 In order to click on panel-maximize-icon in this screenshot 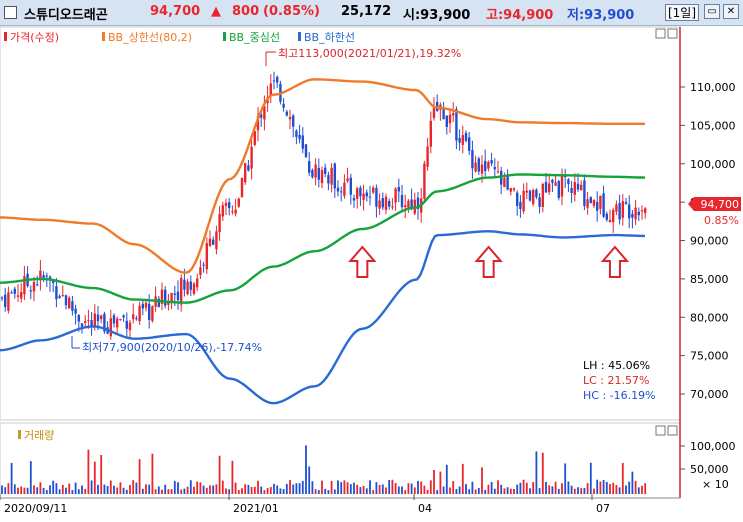, I will do `click(660, 33)`.